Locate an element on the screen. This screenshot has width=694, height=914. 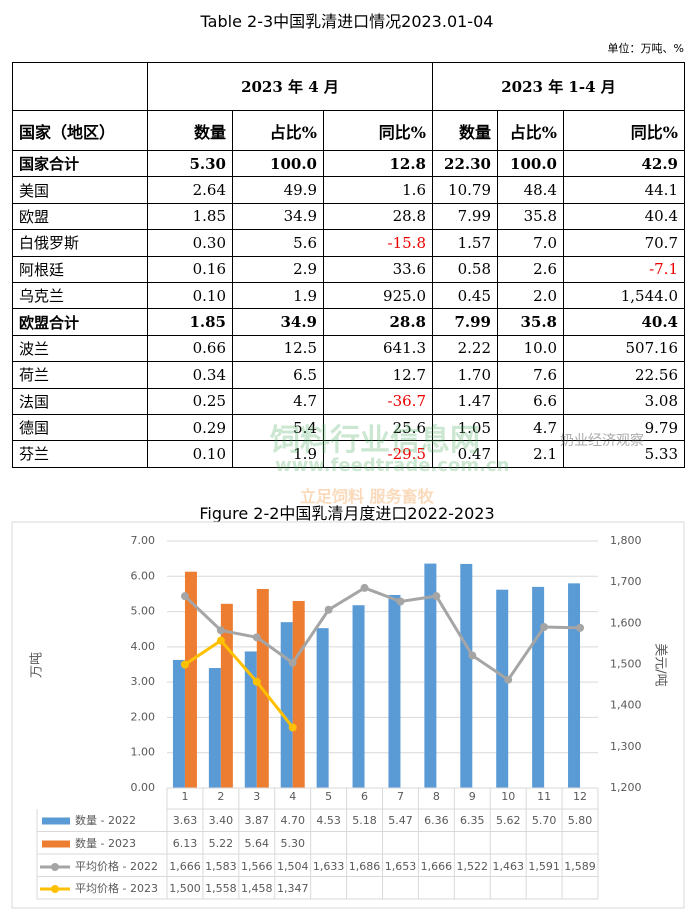
table-cell: 5.6 is located at coordinates (278, 243).